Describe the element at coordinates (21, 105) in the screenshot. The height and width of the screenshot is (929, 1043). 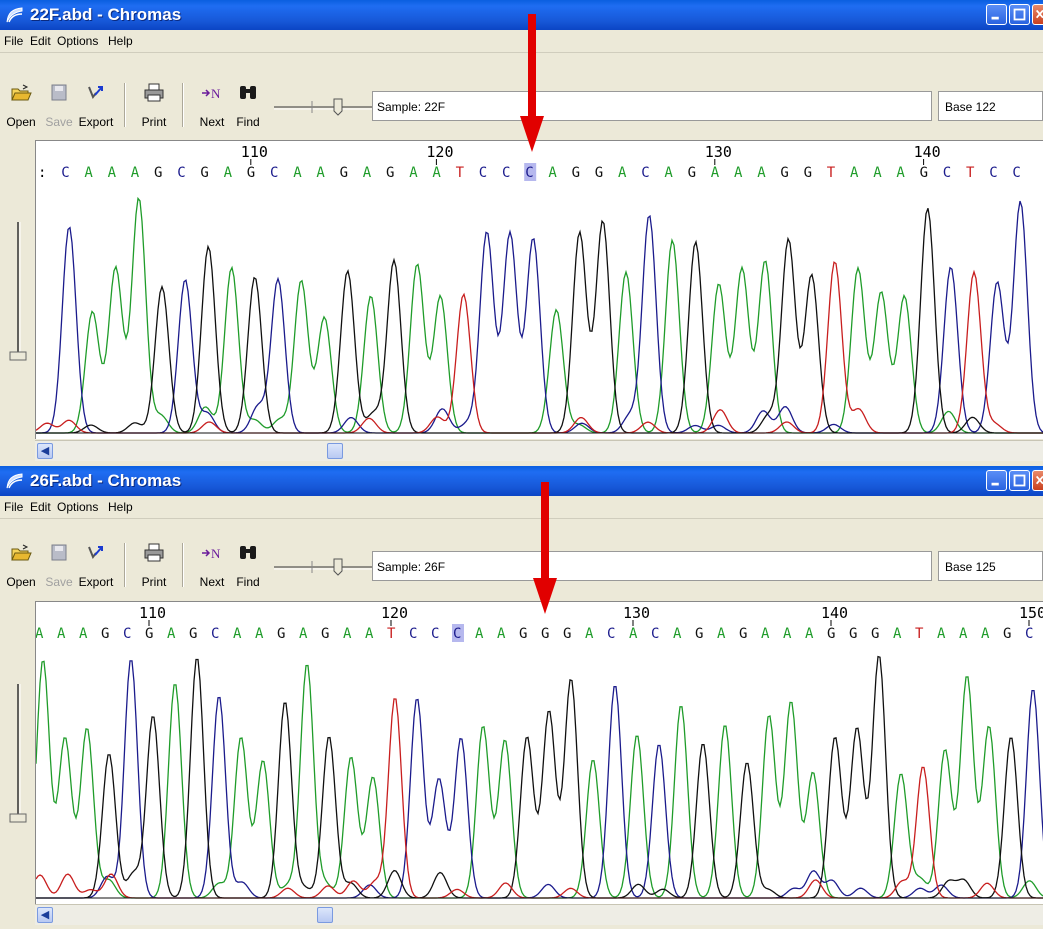
I see `open-button: Open` at that location.